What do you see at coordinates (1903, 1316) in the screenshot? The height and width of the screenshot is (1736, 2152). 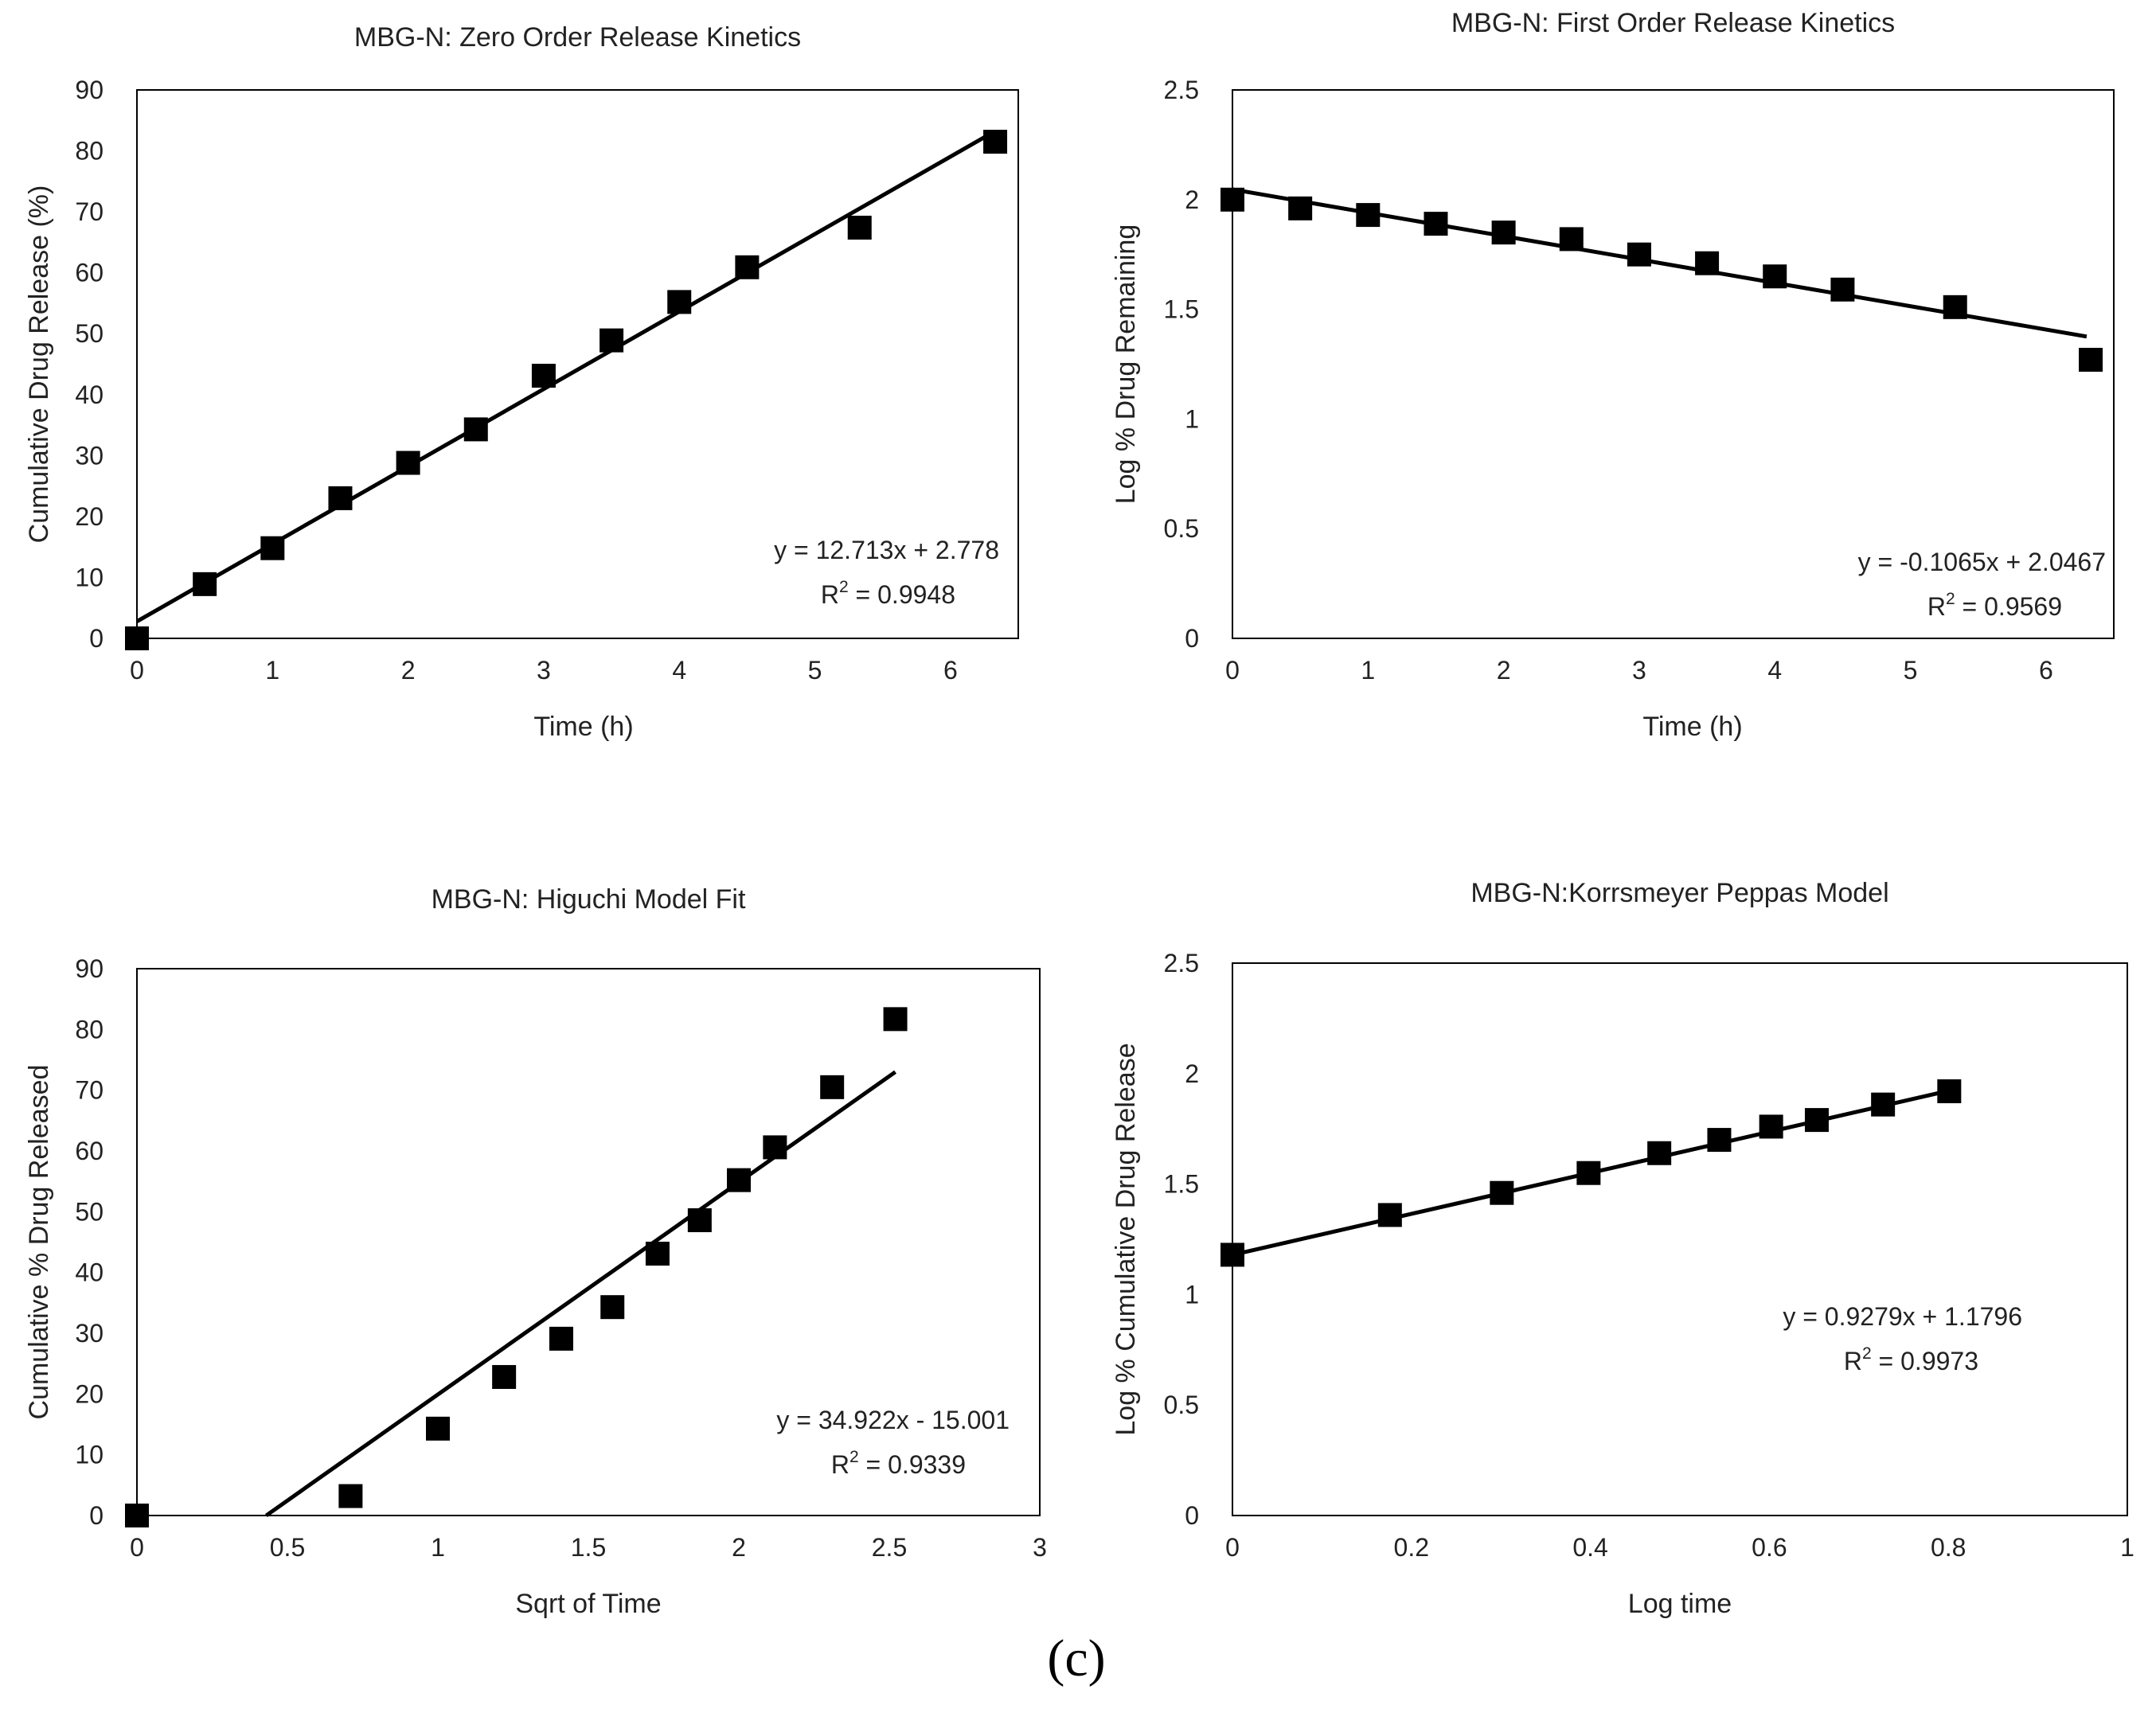 I see `trendline-equation: y = 0.9279x + 1.1796` at bounding box center [1903, 1316].